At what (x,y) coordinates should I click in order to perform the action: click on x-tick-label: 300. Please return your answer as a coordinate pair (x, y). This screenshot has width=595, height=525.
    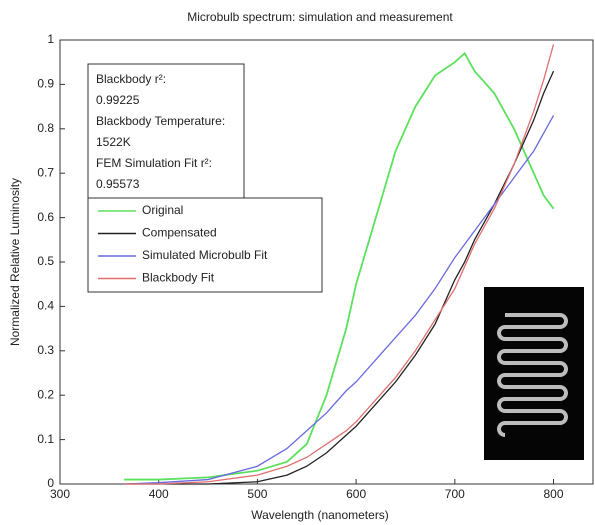
    Looking at the image, I should click on (60, 494).